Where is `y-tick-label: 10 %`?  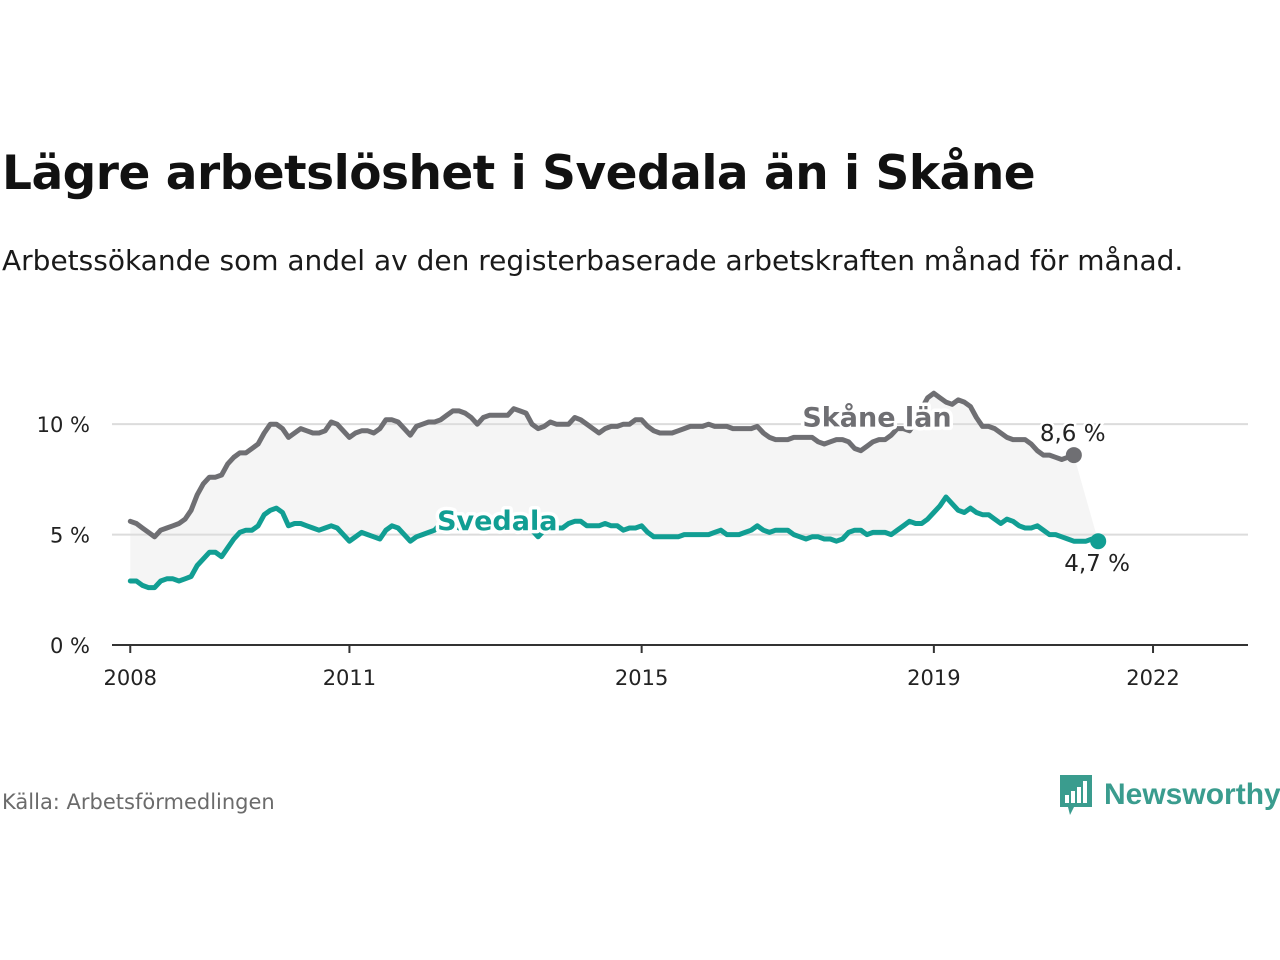 y-tick-label: 10 % is located at coordinates (63, 425).